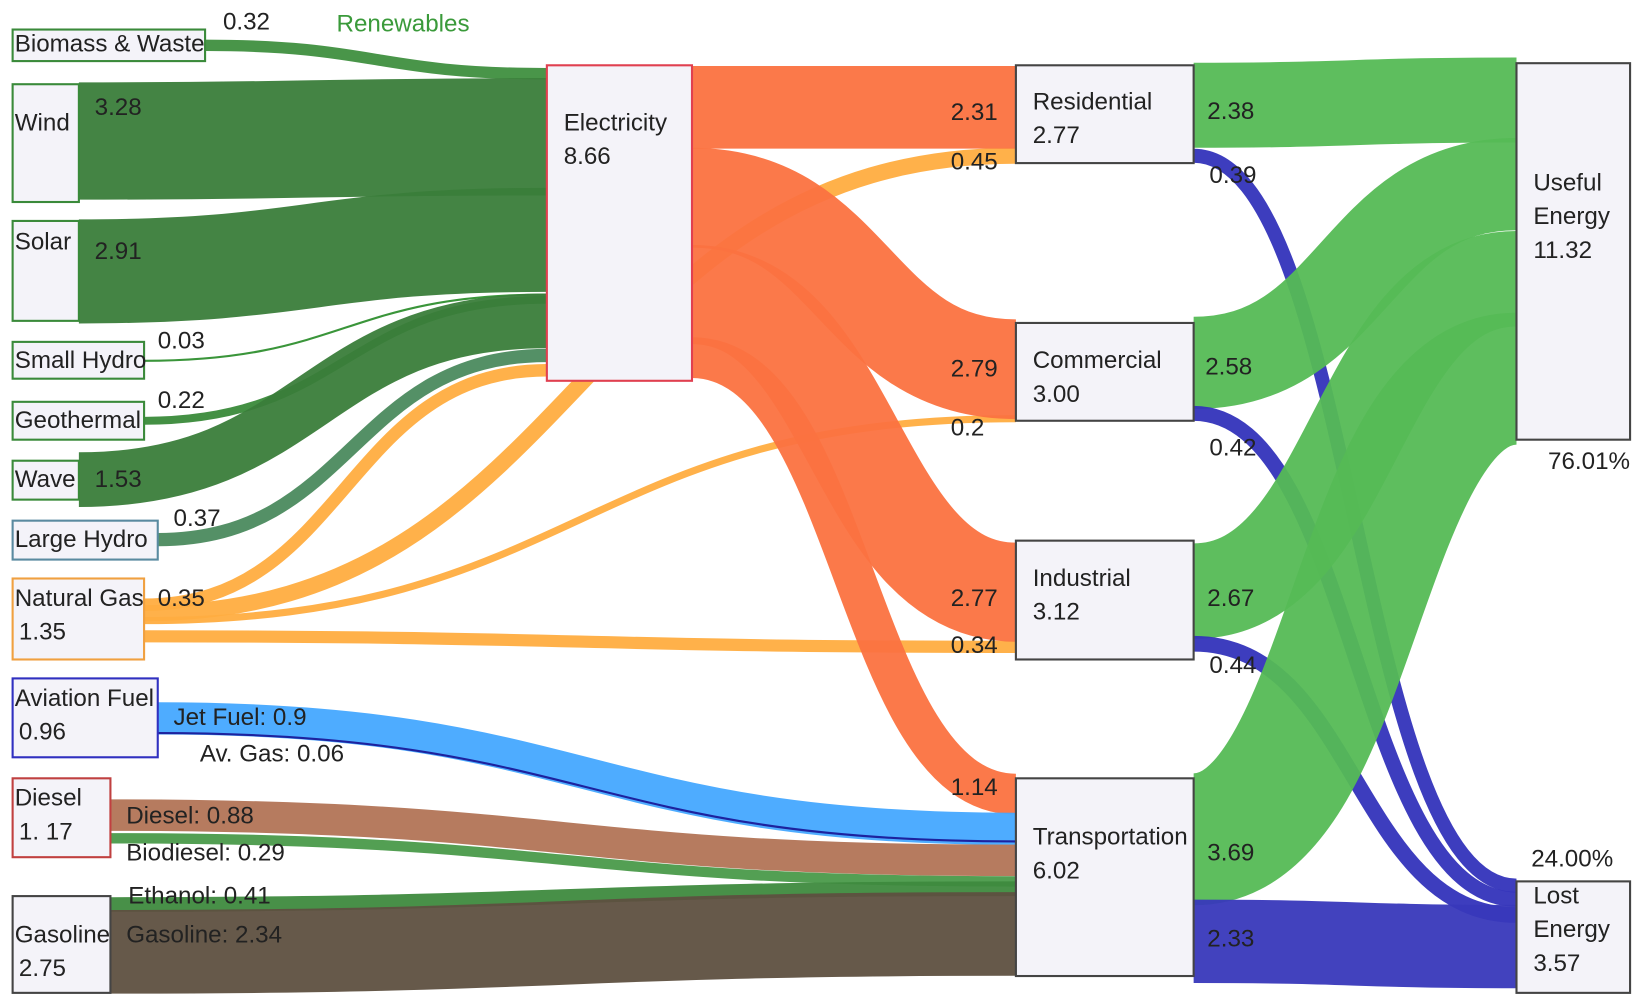  Describe the element at coordinates (181, 598) in the screenshot. I see `flow-label: 0.35` at that location.